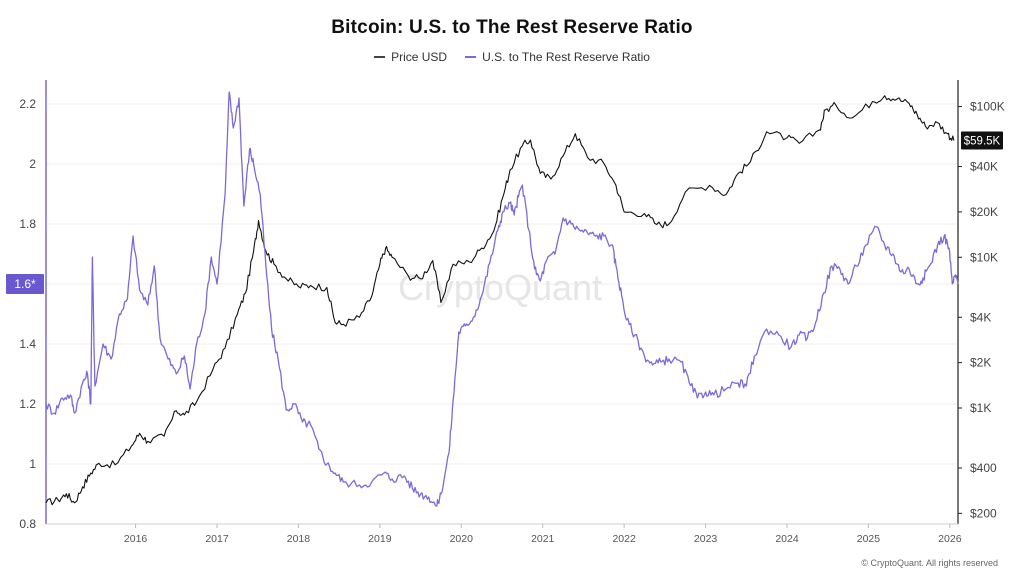 The height and width of the screenshot is (576, 1024). Describe the element at coordinates (706, 539) in the screenshot. I see `x-tick-label: 2023` at that location.